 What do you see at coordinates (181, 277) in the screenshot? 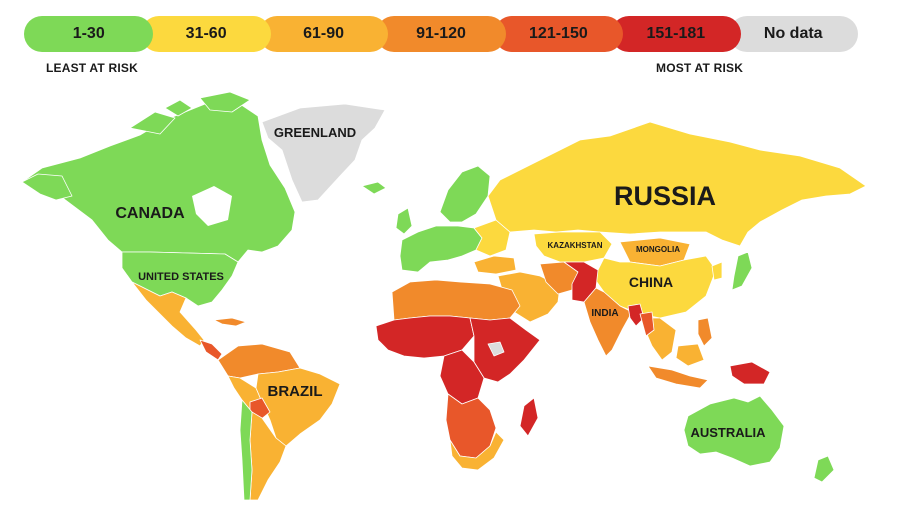
I see `label-united-states: UNITED STATES` at bounding box center [181, 277].